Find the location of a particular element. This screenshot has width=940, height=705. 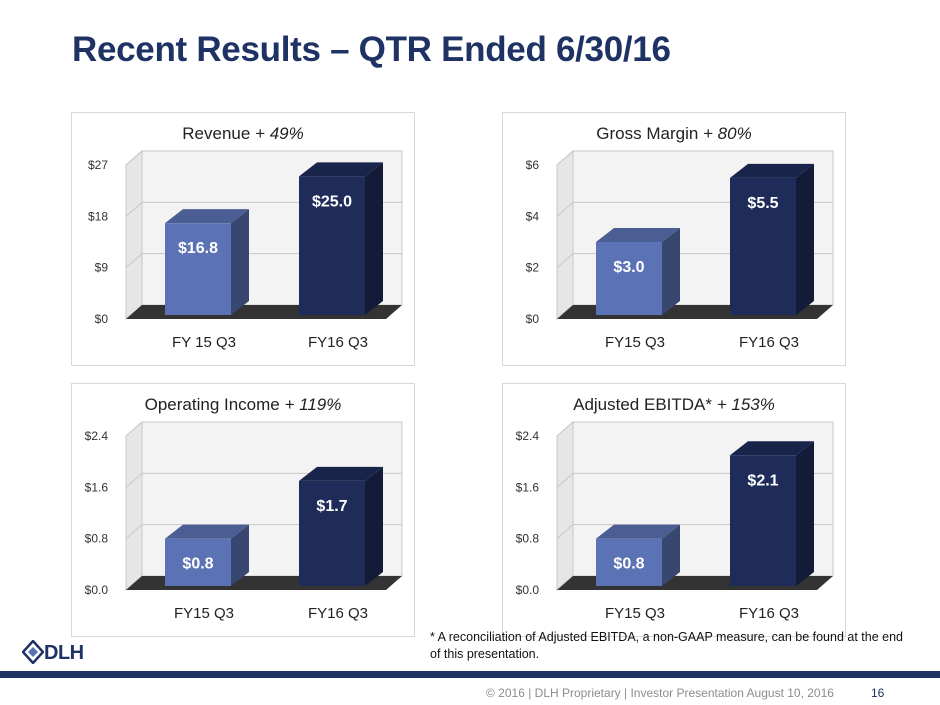

adjusted-ebitda-category-1: FY15 Q3 is located at coordinates (635, 613).